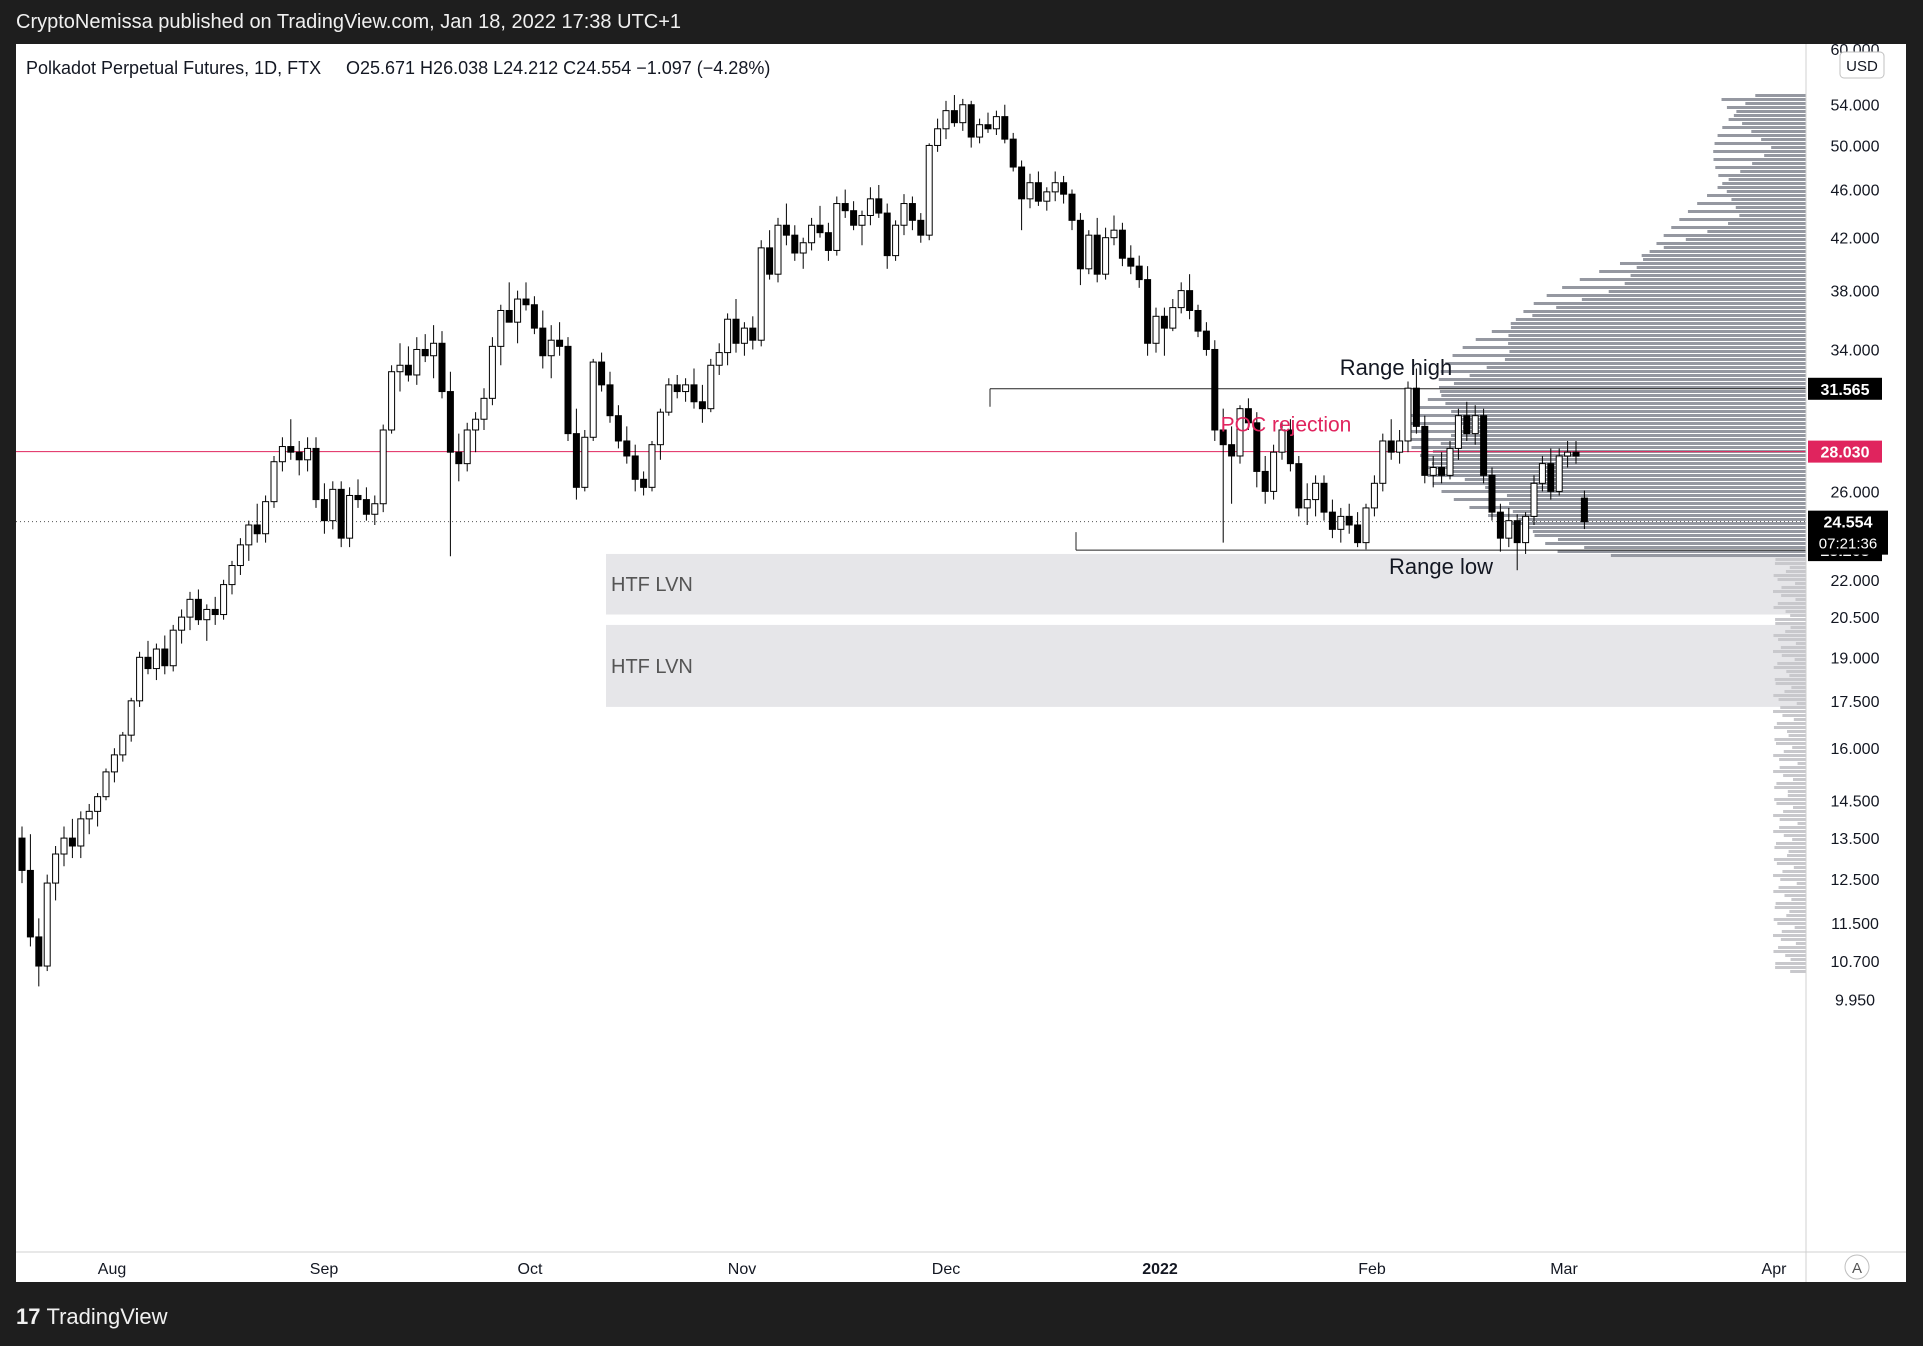  What do you see at coordinates (1855, 581) in the screenshot?
I see `y-tick-label: 22.000` at bounding box center [1855, 581].